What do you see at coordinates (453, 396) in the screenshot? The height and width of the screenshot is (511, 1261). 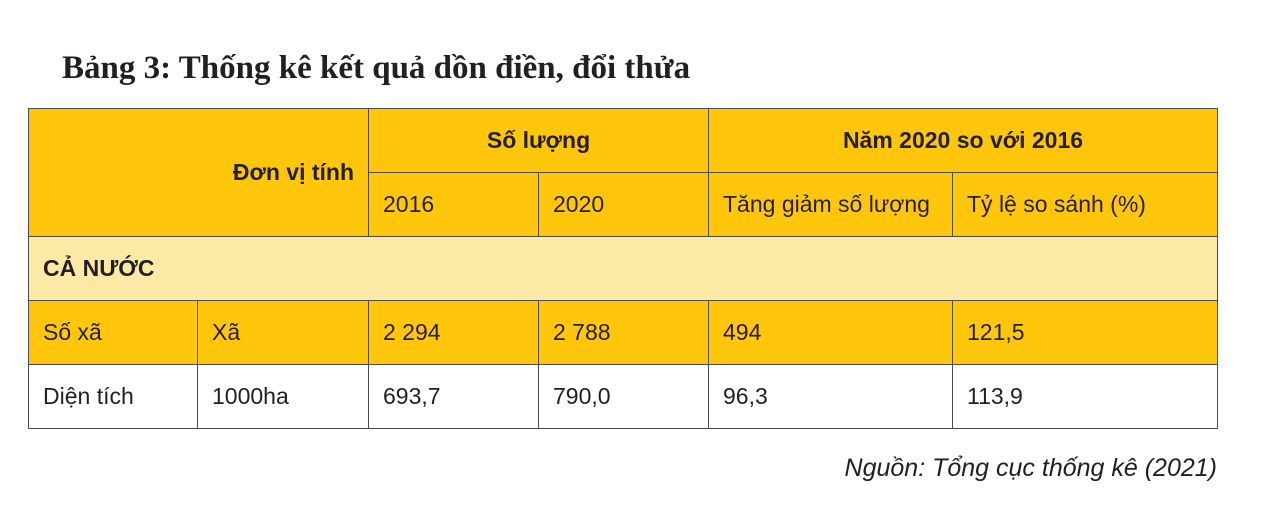 I see `cell: 693,7` at bounding box center [453, 396].